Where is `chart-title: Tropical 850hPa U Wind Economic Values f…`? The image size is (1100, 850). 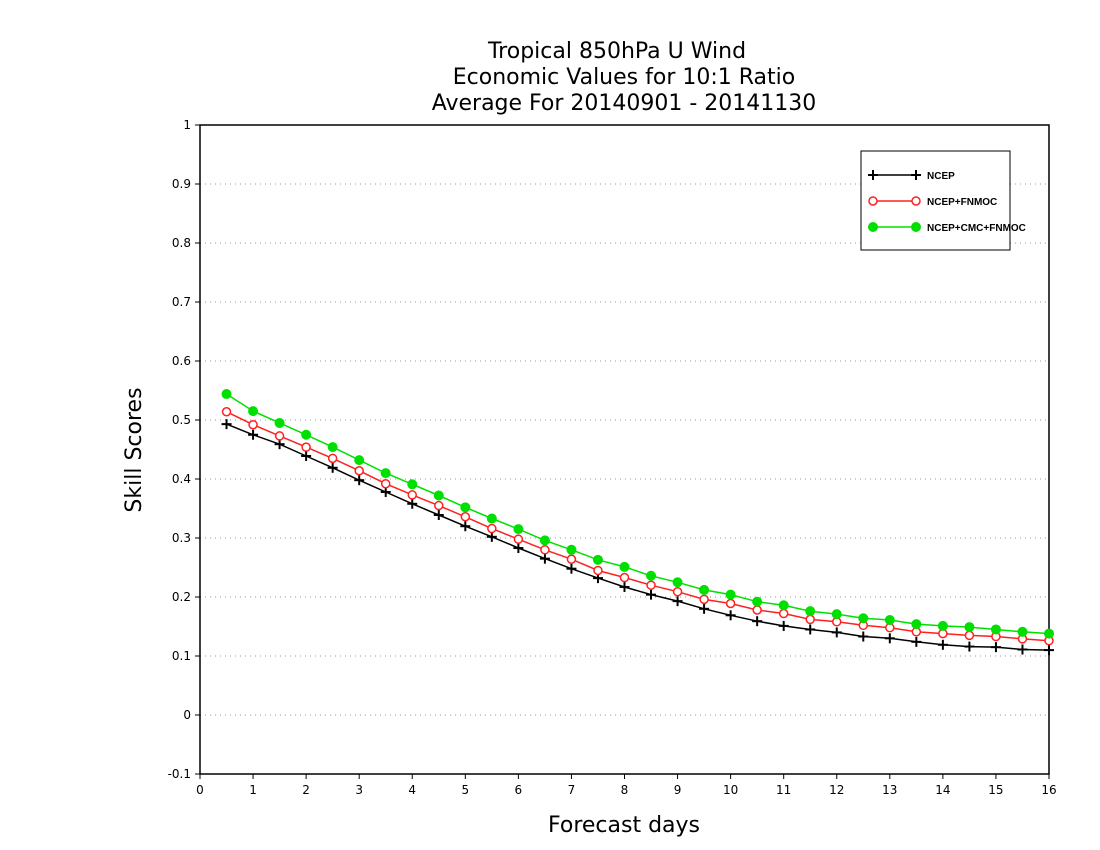
chart-title: Tropical 850hPa U Wind Economic Values f… is located at coordinates (624, 77).